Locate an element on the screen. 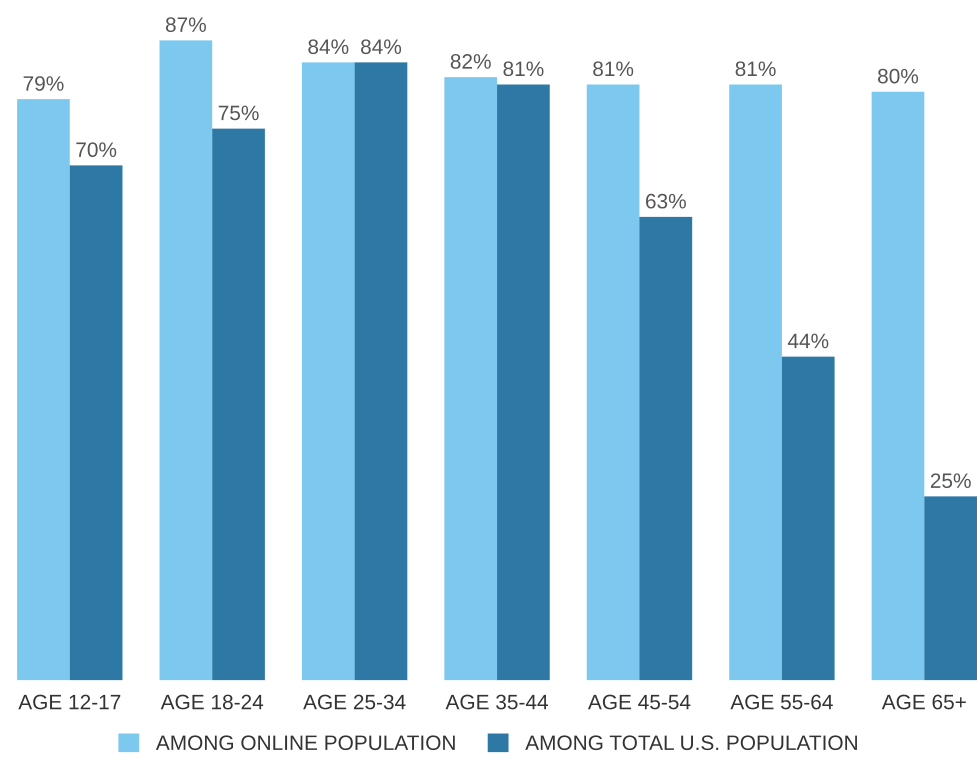 Image resolution: width=977 pixels, height=773 pixels. legend-label: AMONG ONLINE POPULATION is located at coordinates (305, 742).